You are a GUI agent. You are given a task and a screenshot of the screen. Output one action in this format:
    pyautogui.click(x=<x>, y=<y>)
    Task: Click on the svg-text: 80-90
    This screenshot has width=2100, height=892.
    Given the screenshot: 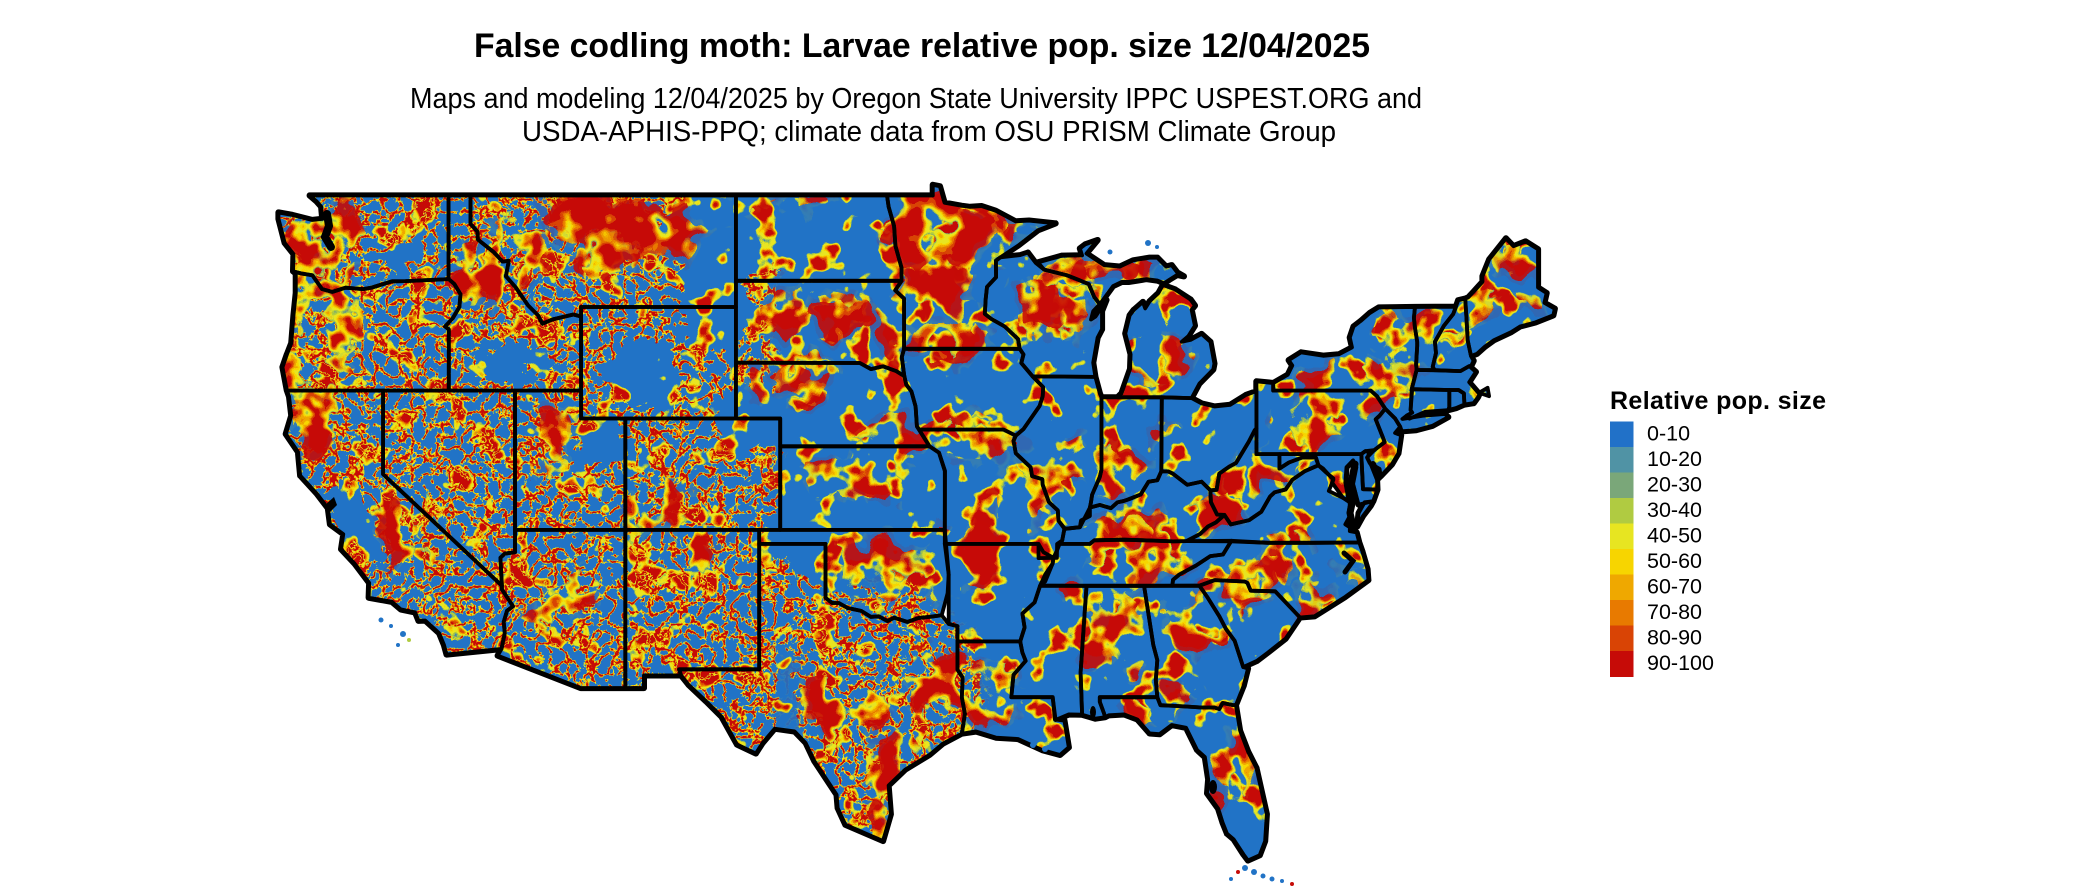 What is the action you would take?
    pyautogui.click(x=1674, y=638)
    